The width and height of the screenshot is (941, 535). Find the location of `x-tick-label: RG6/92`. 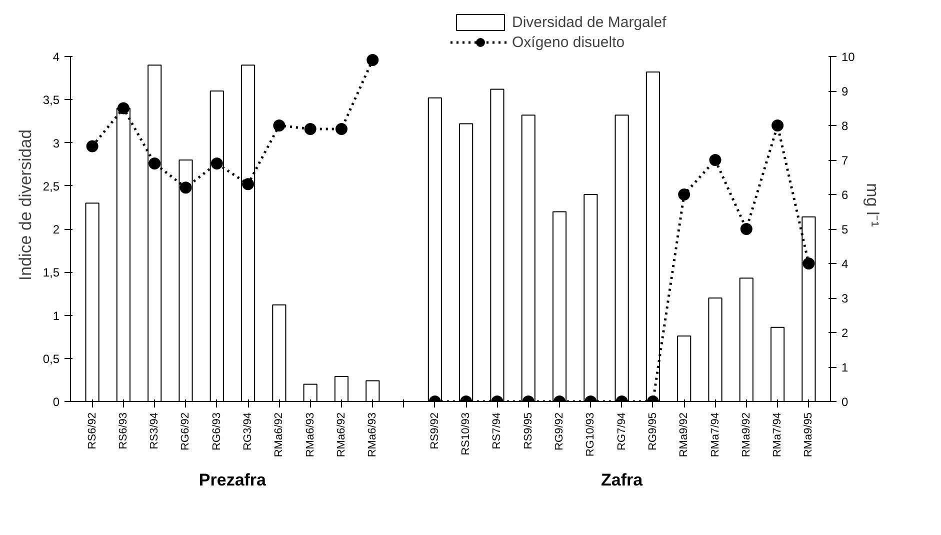

x-tick-label: RG6/92 is located at coordinates (186, 431).